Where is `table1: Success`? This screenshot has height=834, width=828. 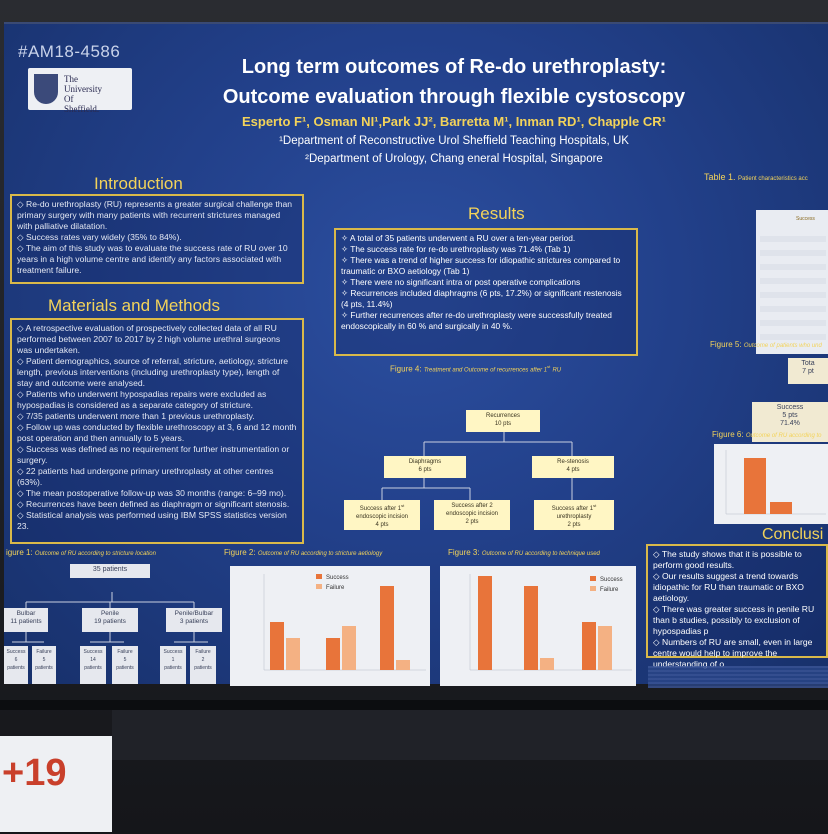
table1: Success is located at coordinates (792, 282).